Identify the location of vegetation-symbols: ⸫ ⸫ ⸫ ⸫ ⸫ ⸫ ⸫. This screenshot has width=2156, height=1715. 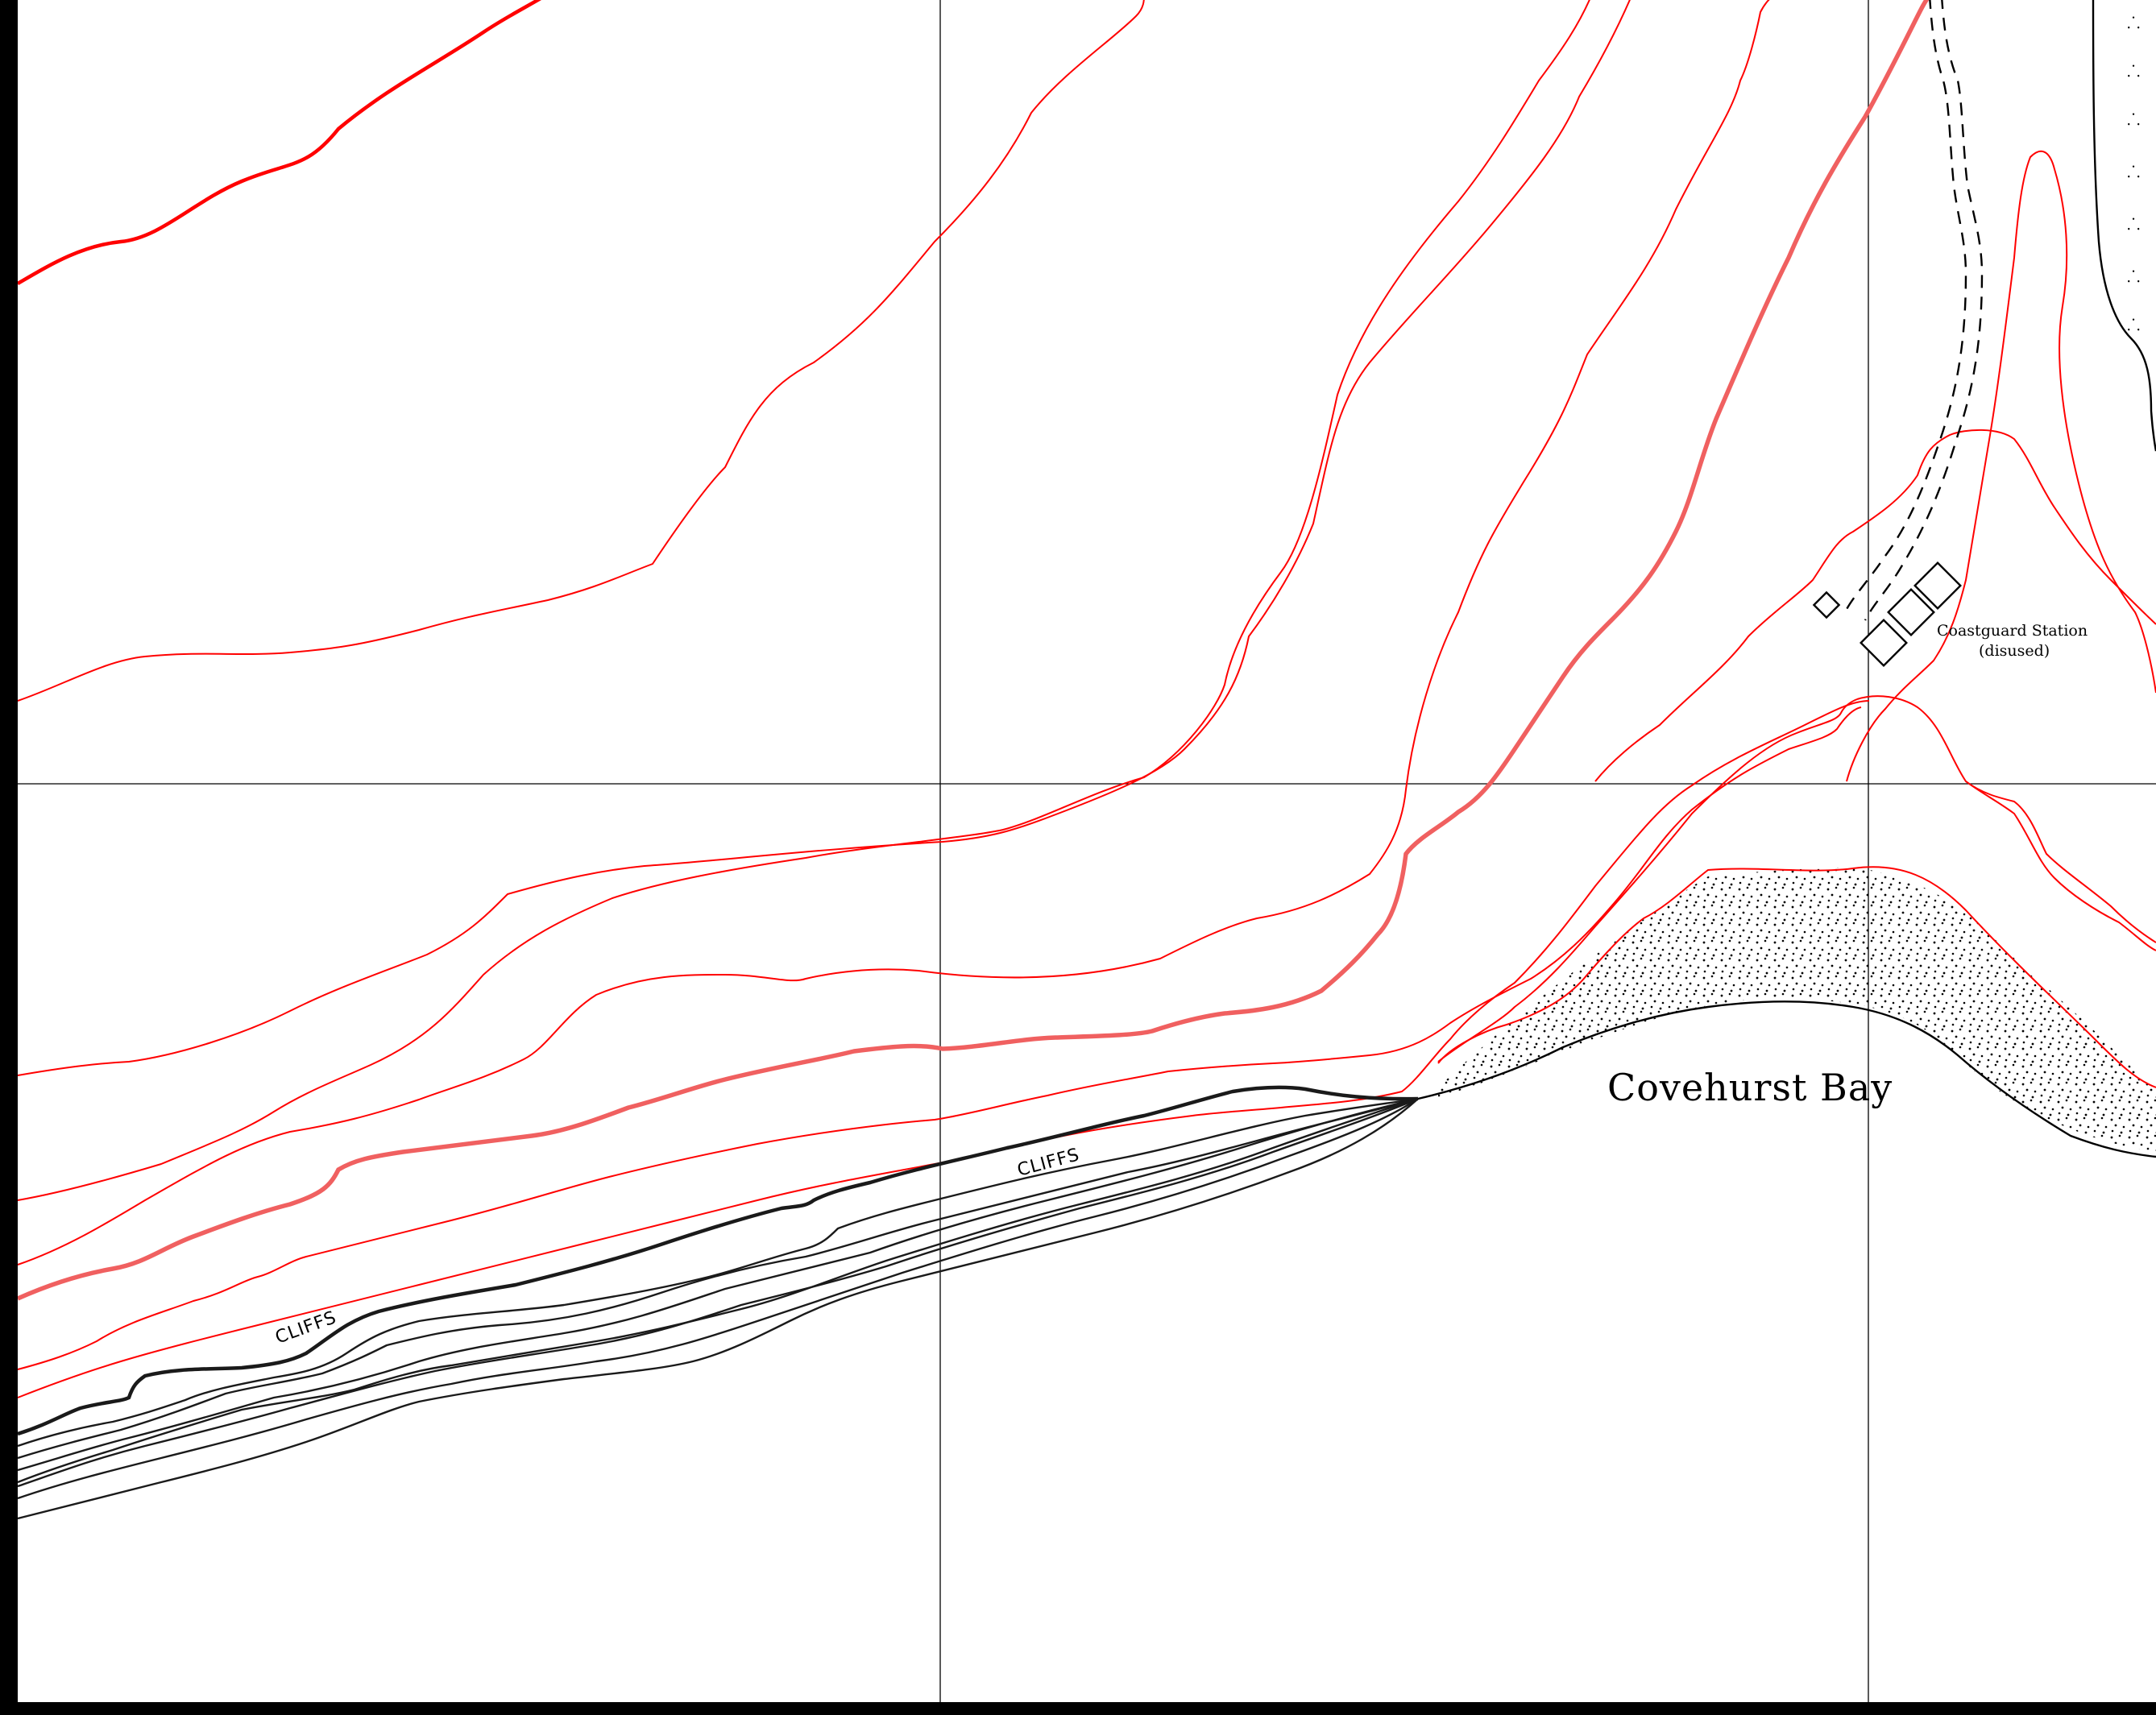
(2133, 173).